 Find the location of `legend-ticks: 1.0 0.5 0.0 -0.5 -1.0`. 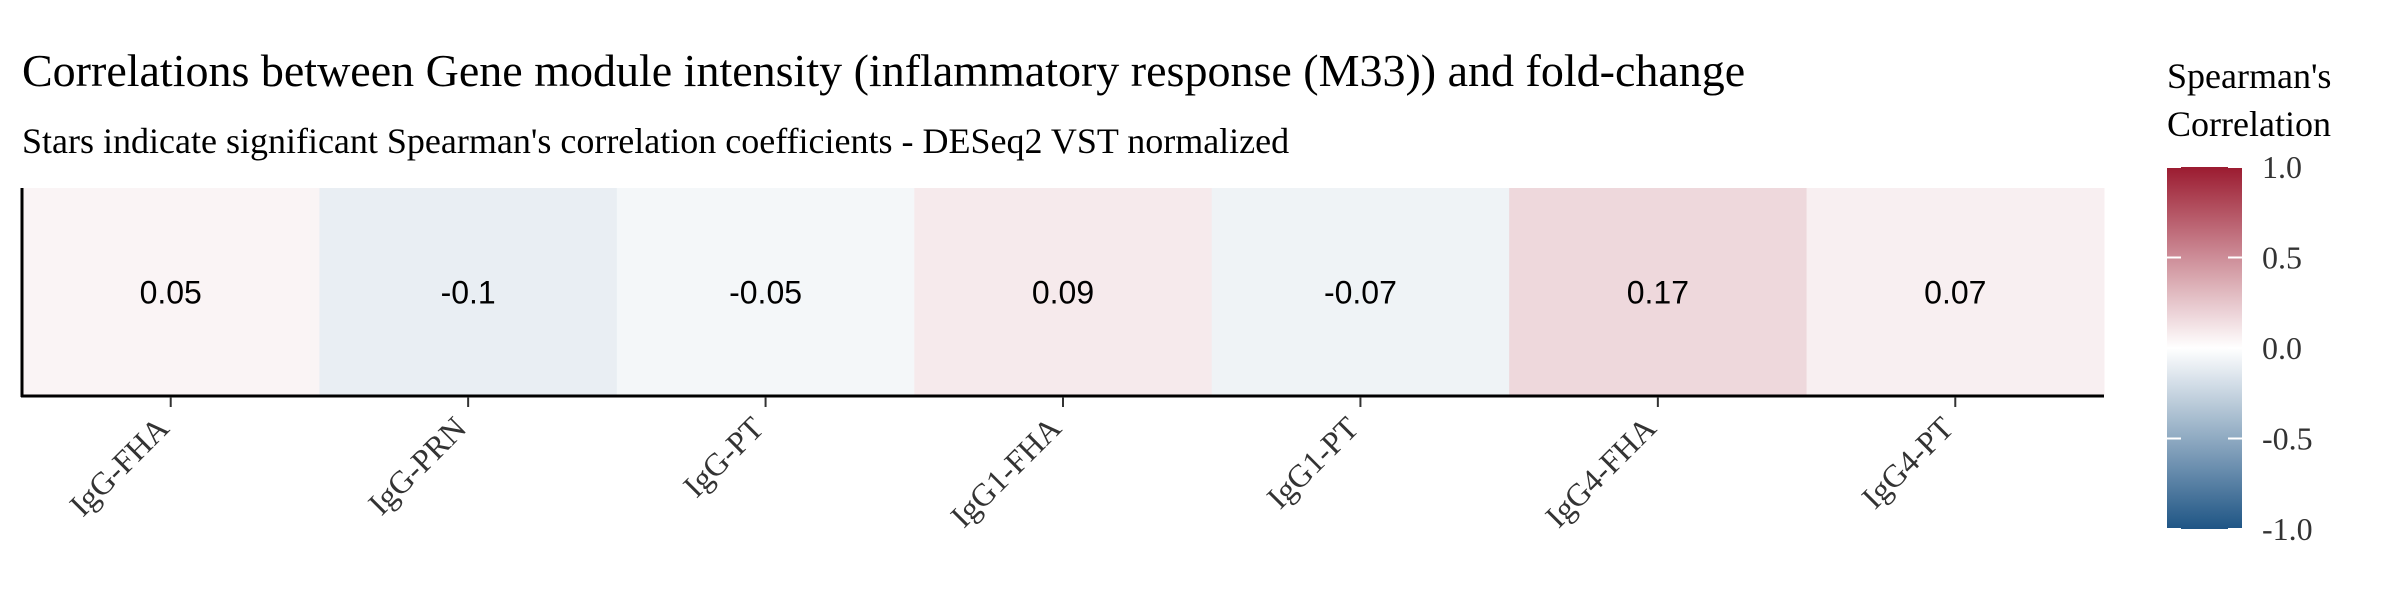

legend-ticks: 1.0 0.5 0.0 -0.5 -1.0 is located at coordinates (2240, 348).